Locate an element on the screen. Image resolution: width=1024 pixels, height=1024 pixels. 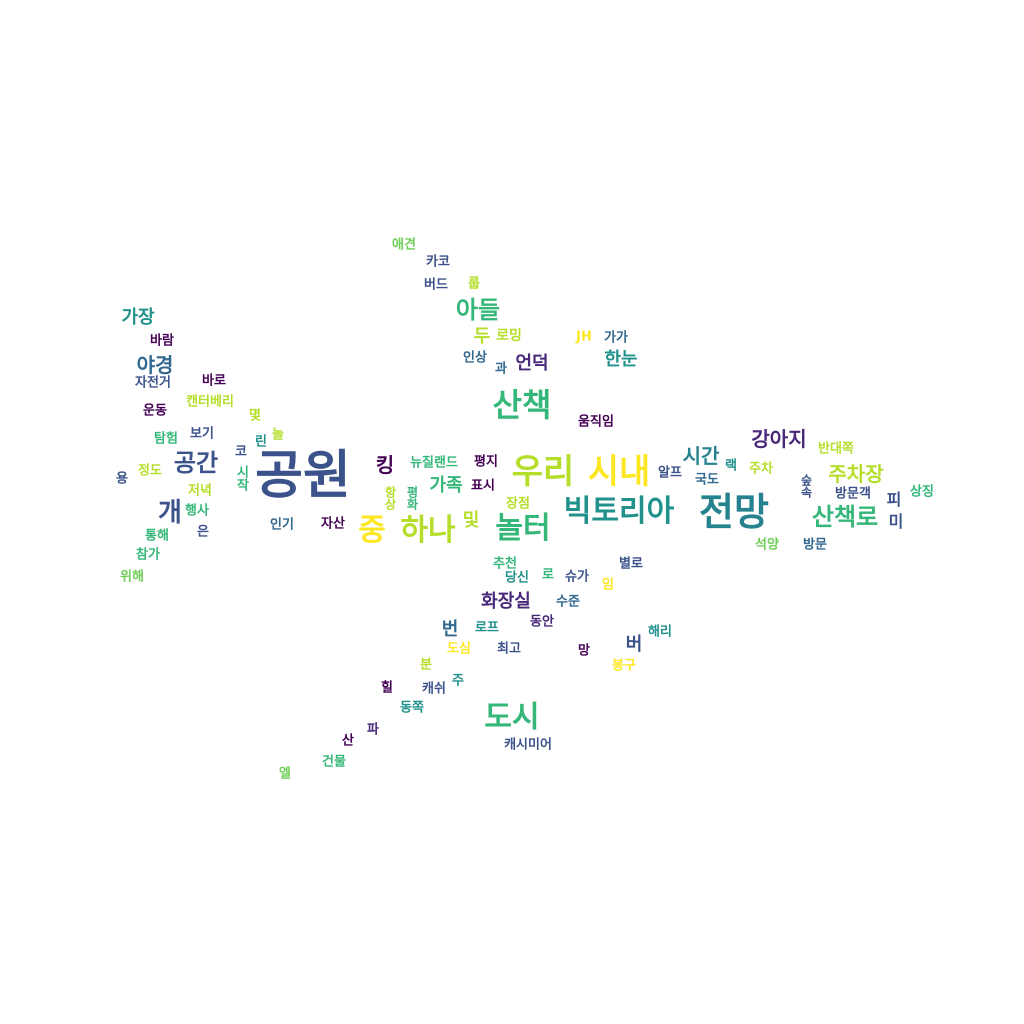
cloud-word: 우리 is located at coordinates (543, 472).